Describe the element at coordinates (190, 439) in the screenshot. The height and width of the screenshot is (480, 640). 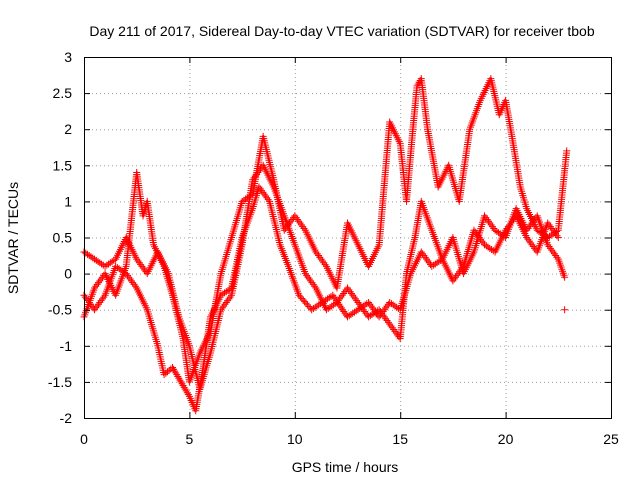
I see `x-tick-label: 5` at that location.